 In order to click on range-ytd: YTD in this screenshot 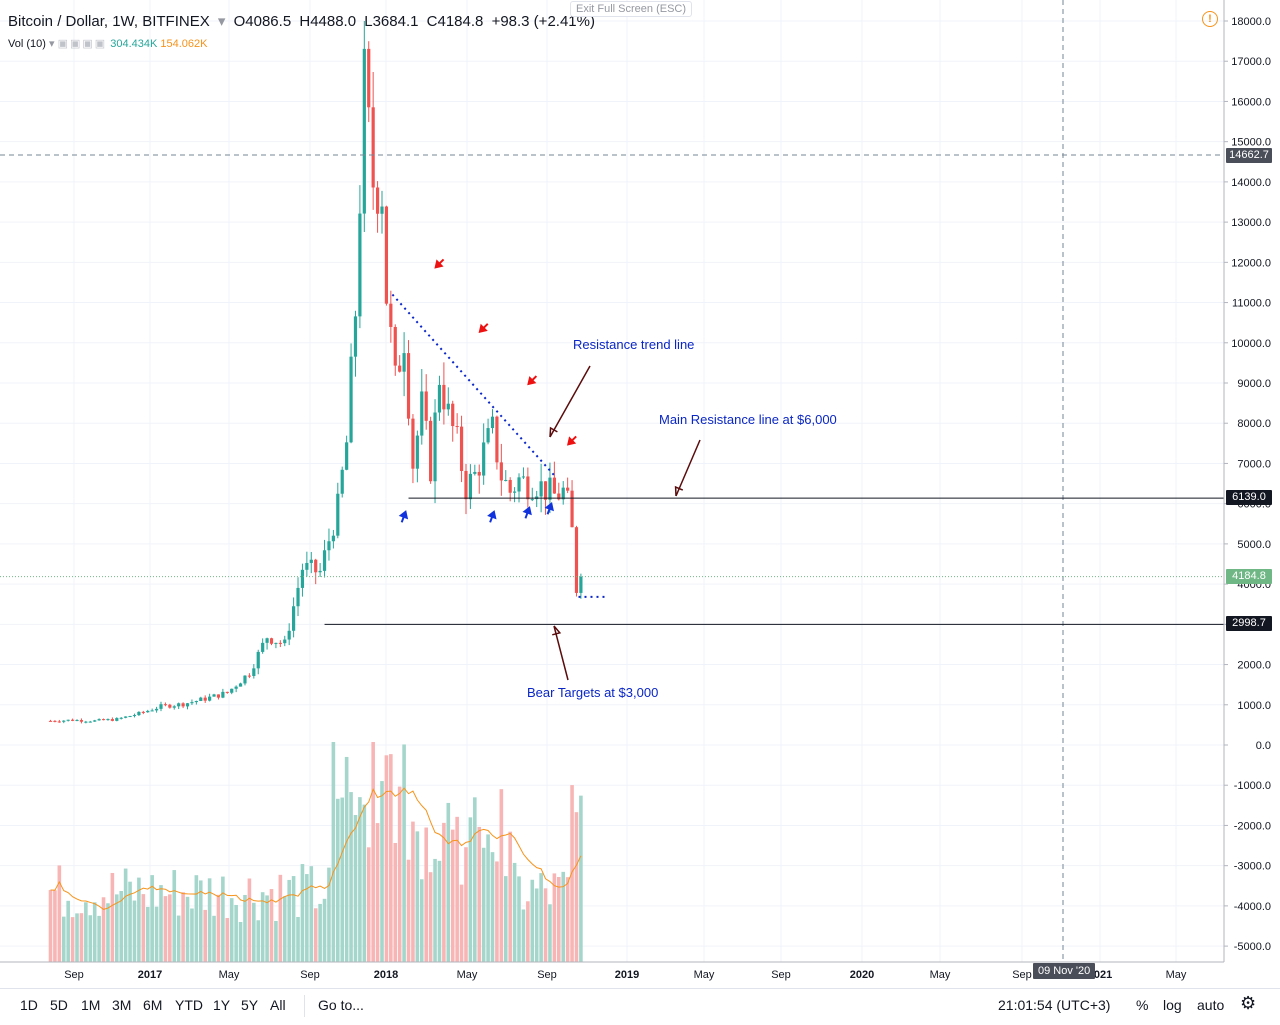, I will do `click(189, 1005)`.